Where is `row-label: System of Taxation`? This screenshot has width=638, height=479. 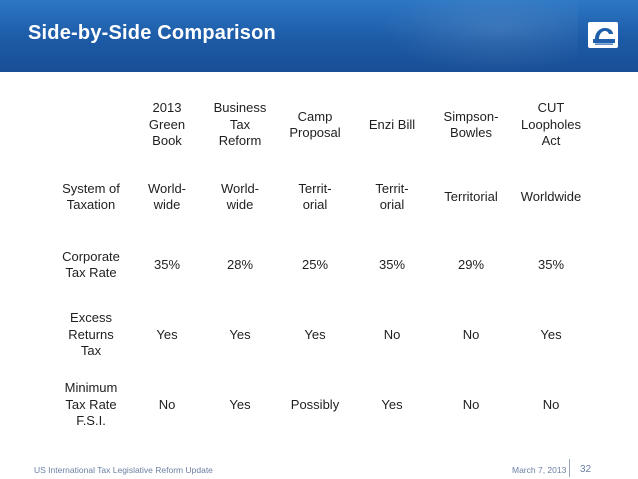
row-label: System of Taxation is located at coordinates (91, 196).